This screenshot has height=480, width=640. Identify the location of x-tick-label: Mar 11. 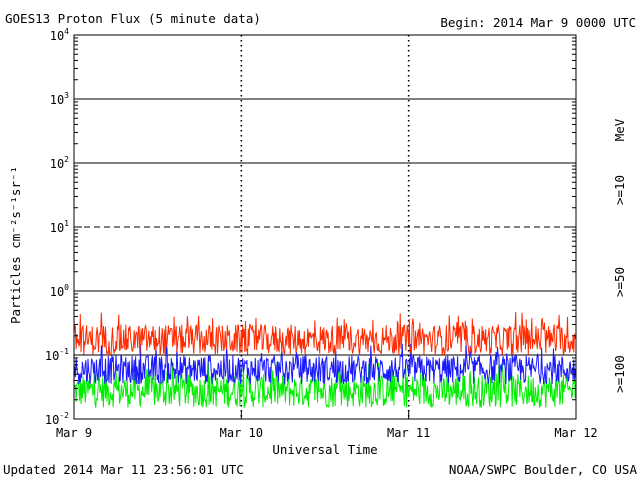
(408, 433).